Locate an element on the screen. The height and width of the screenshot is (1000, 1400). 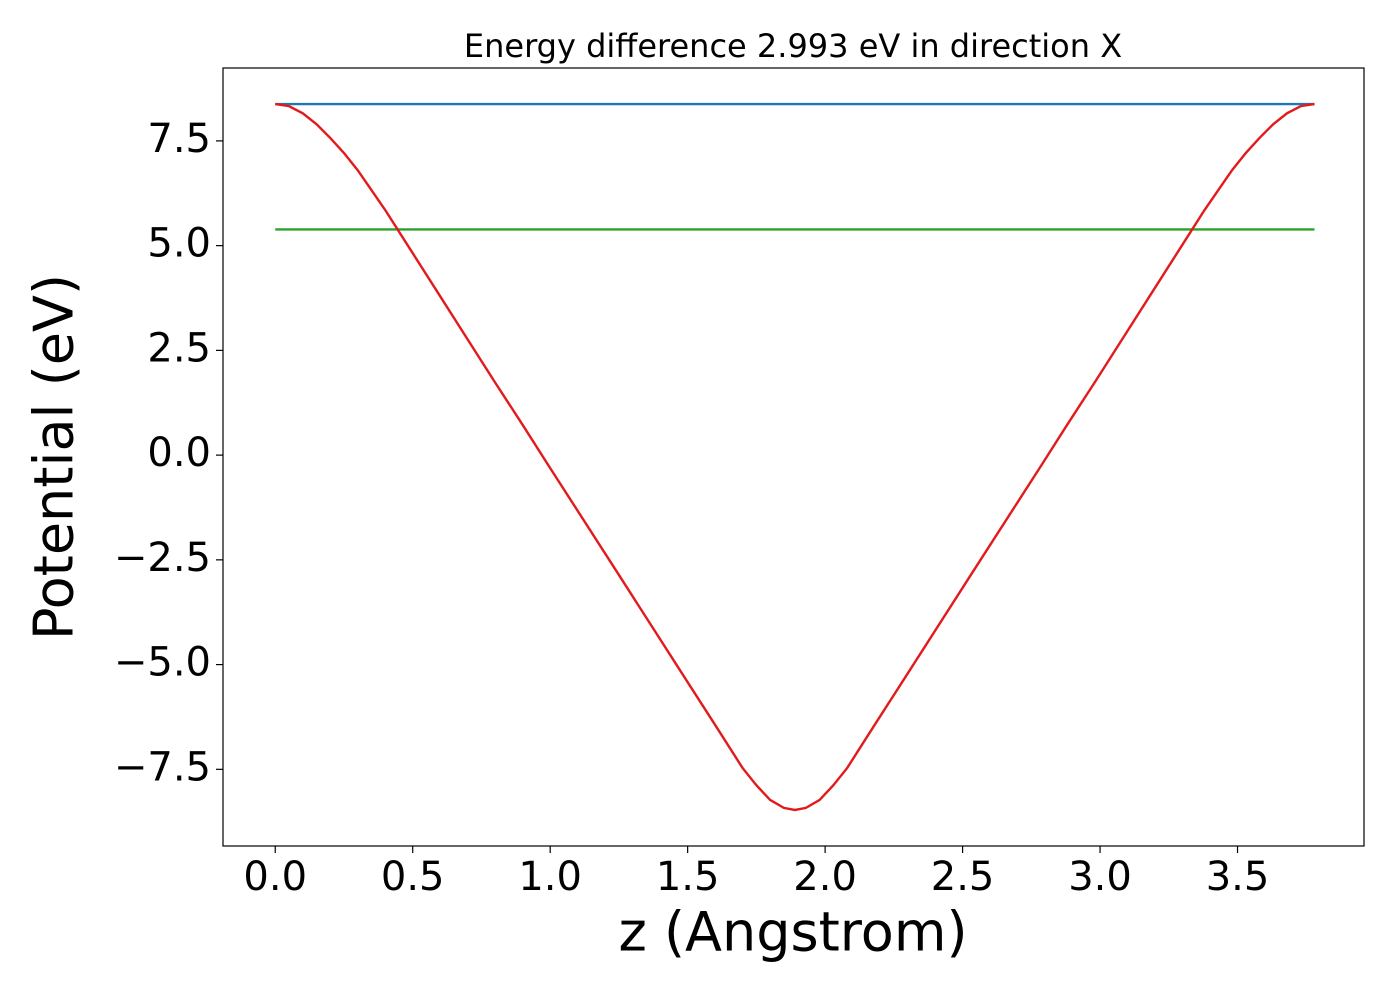
y-tick-label: 2.5 is located at coordinates (179, 348).